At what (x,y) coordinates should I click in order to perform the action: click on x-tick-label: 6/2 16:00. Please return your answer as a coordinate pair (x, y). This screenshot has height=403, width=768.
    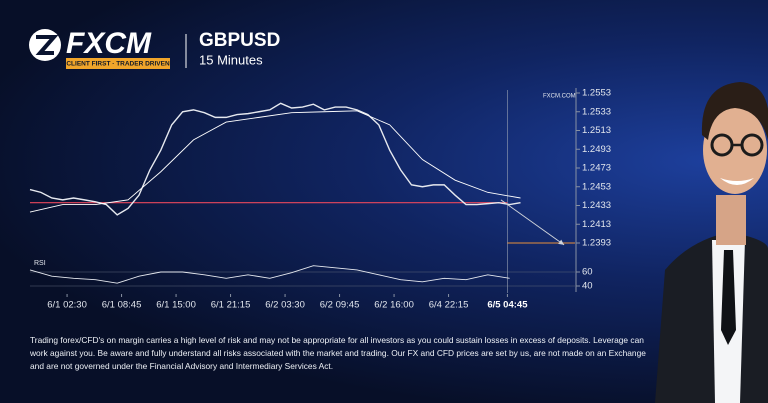
    Looking at the image, I should click on (394, 305).